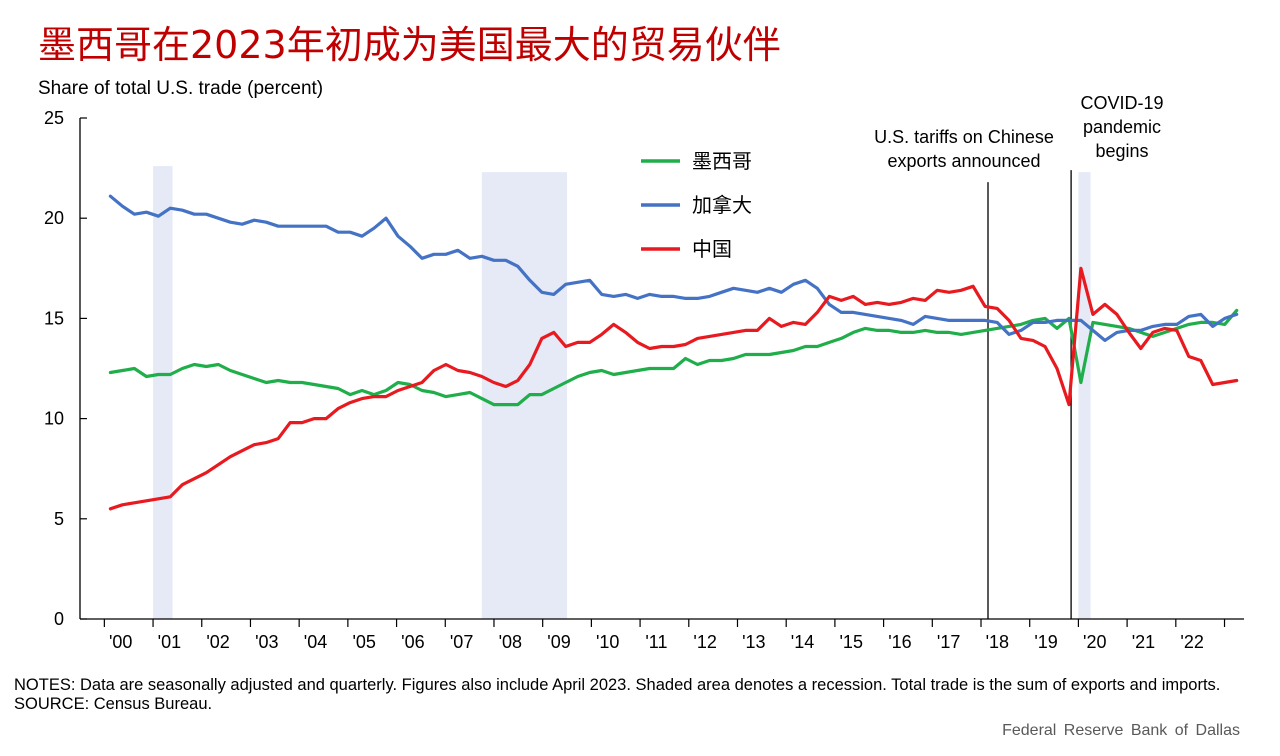  What do you see at coordinates (607, 642) in the screenshot?
I see `x-tick-label: '10` at bounding box center [607, 642].